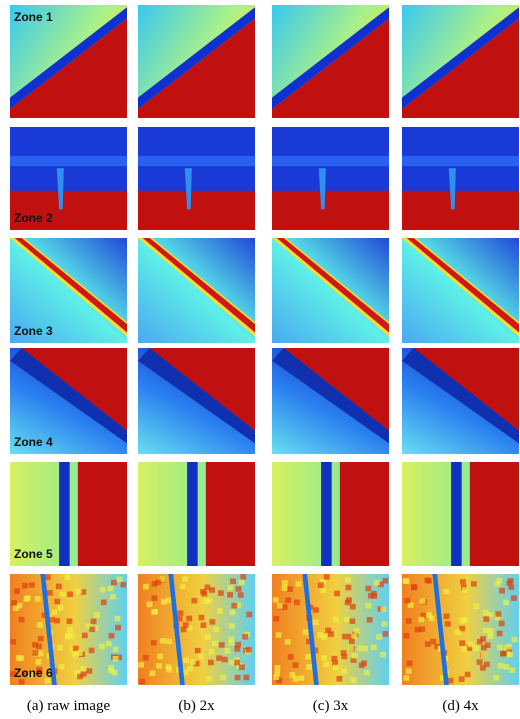 This screenshot has height=719, width=520. What do you see at coordinates (452, 189) in the screenshot?
I see `spike` at bounding box center [452, 189].